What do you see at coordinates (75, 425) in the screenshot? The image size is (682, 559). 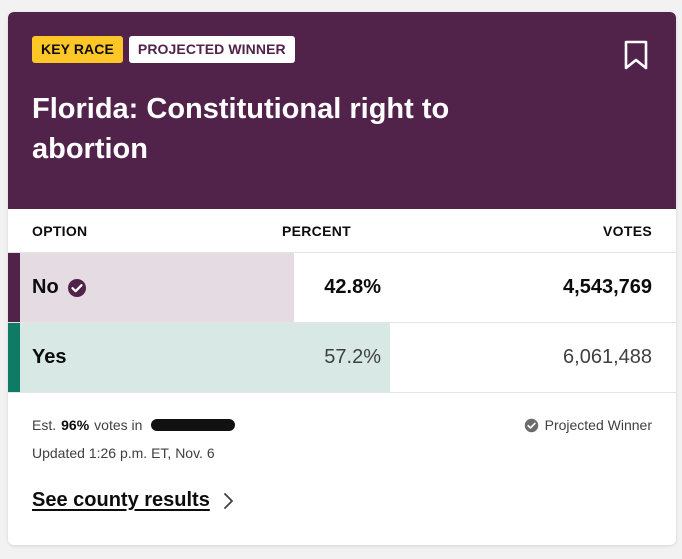 I see `est-value: 96%` at bounding box center [75, 425].